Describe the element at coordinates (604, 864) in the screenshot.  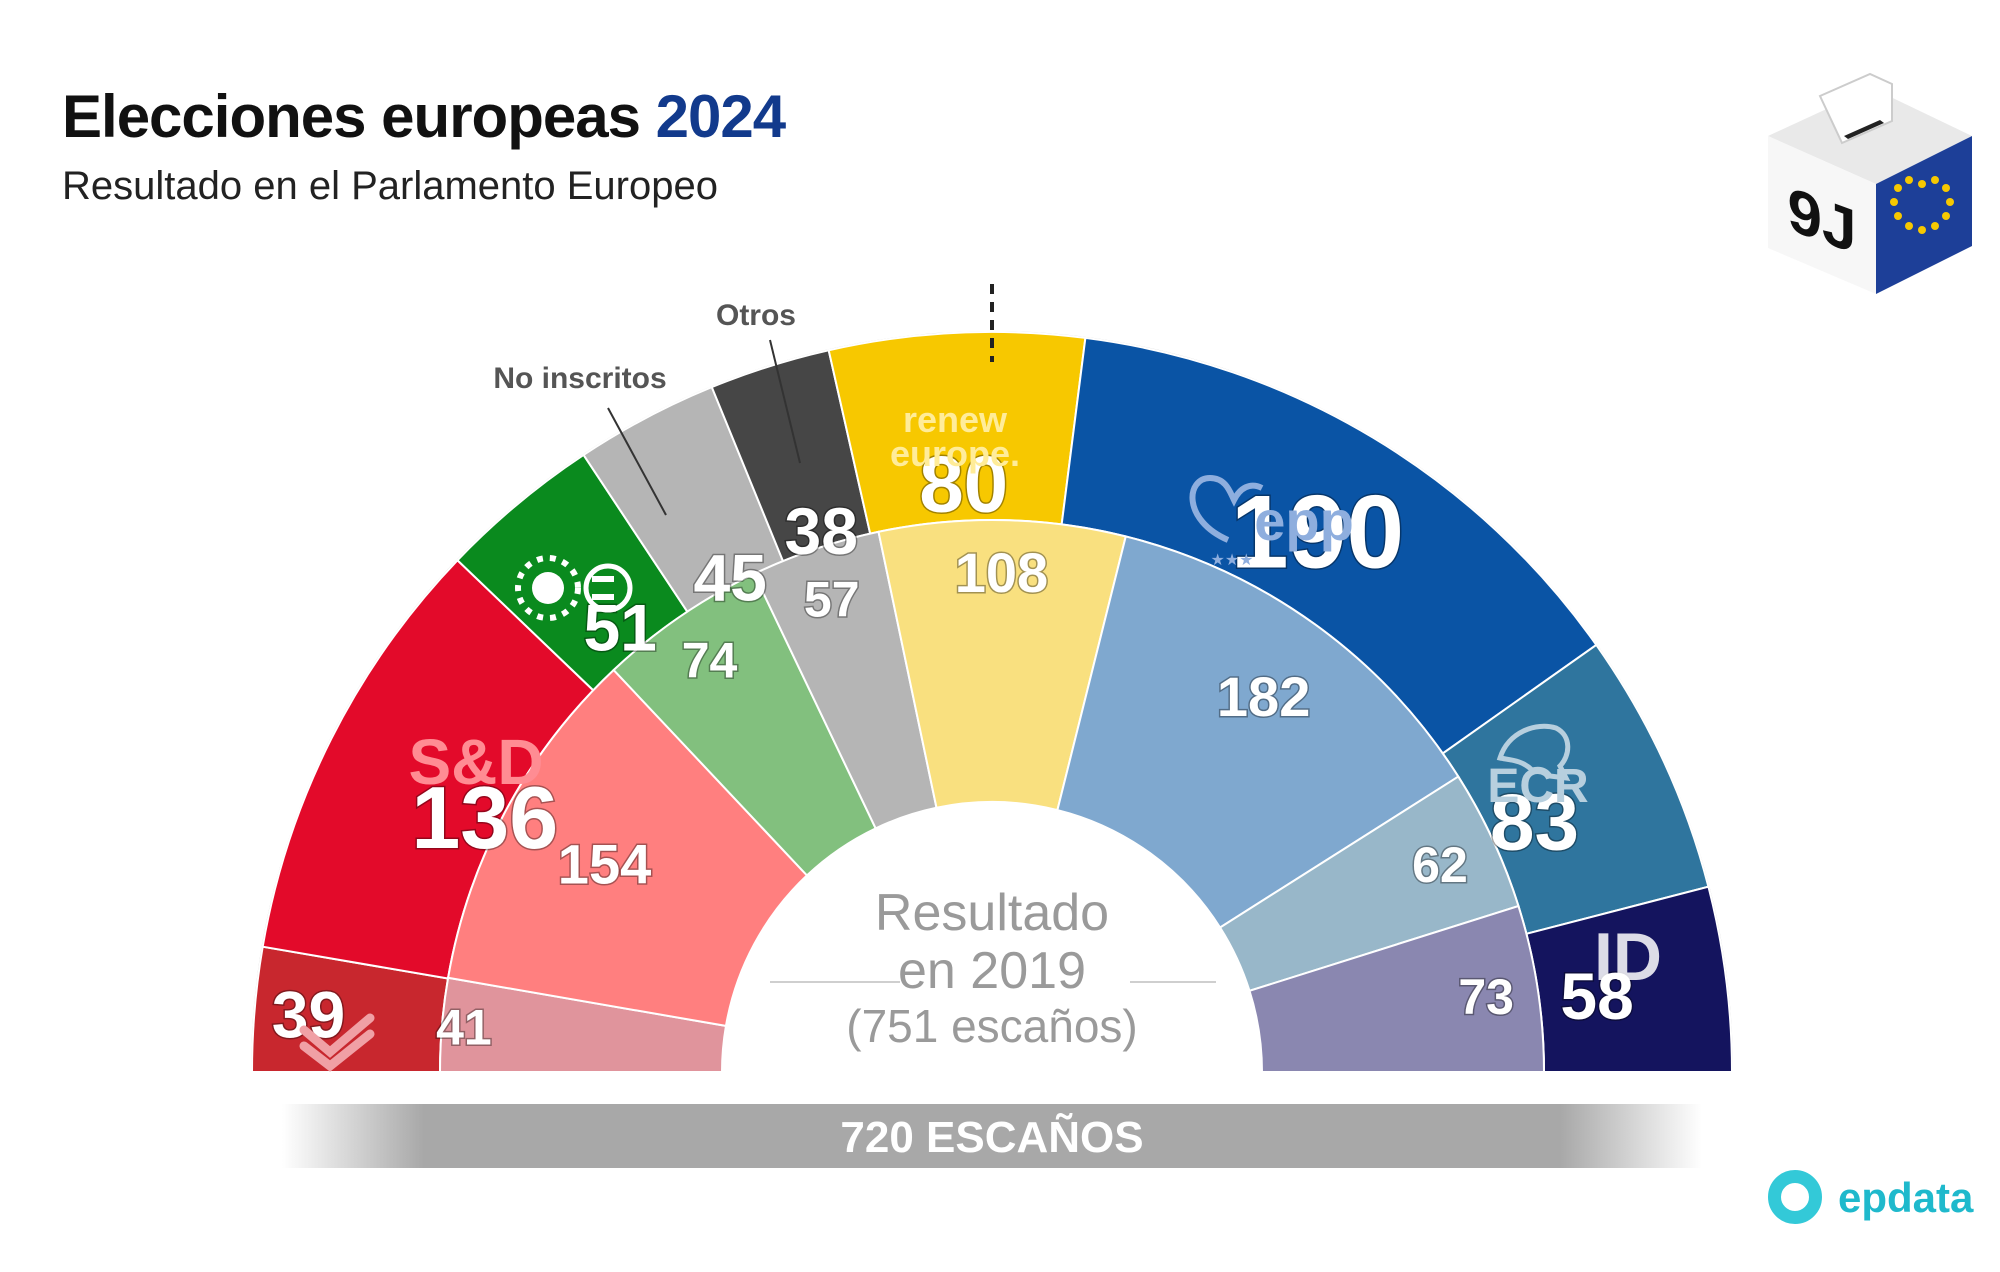
I see `inner-value-s-d: 154` at that location.